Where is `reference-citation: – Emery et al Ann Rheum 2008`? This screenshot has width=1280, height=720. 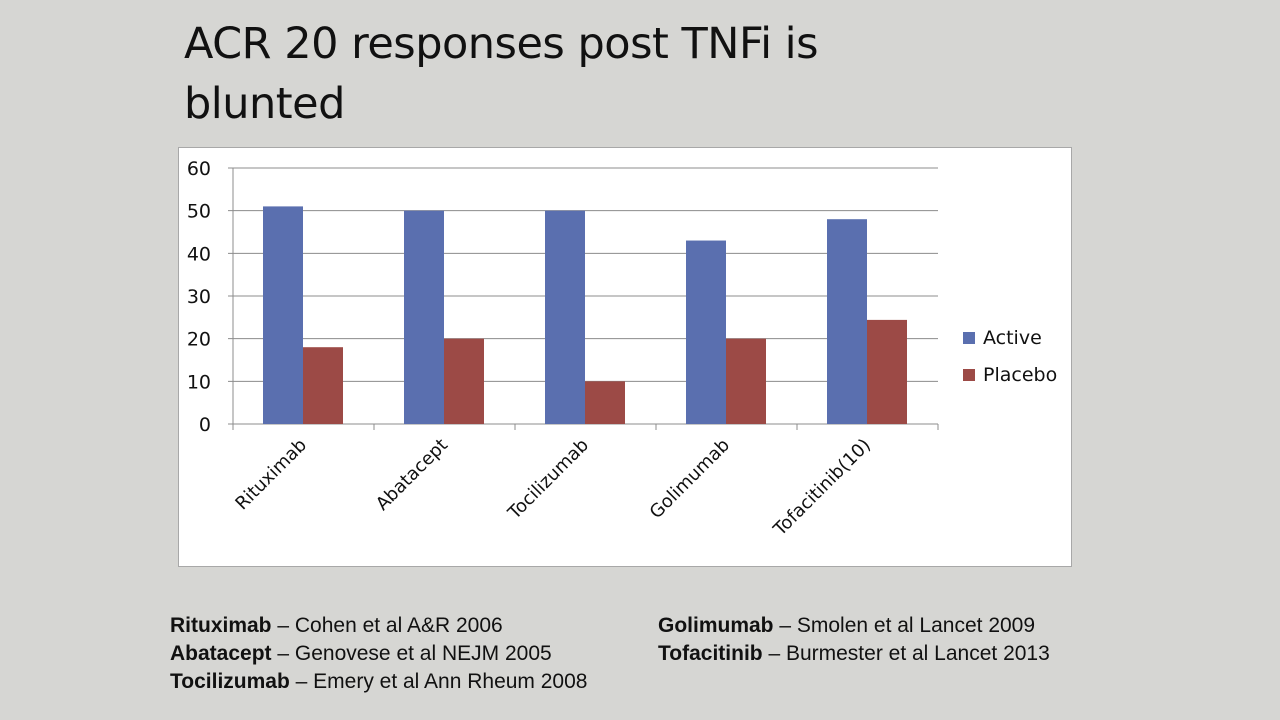 reference-citation: – Emery et al Ann Rheum 2008 is located at coordinates (438, 681).